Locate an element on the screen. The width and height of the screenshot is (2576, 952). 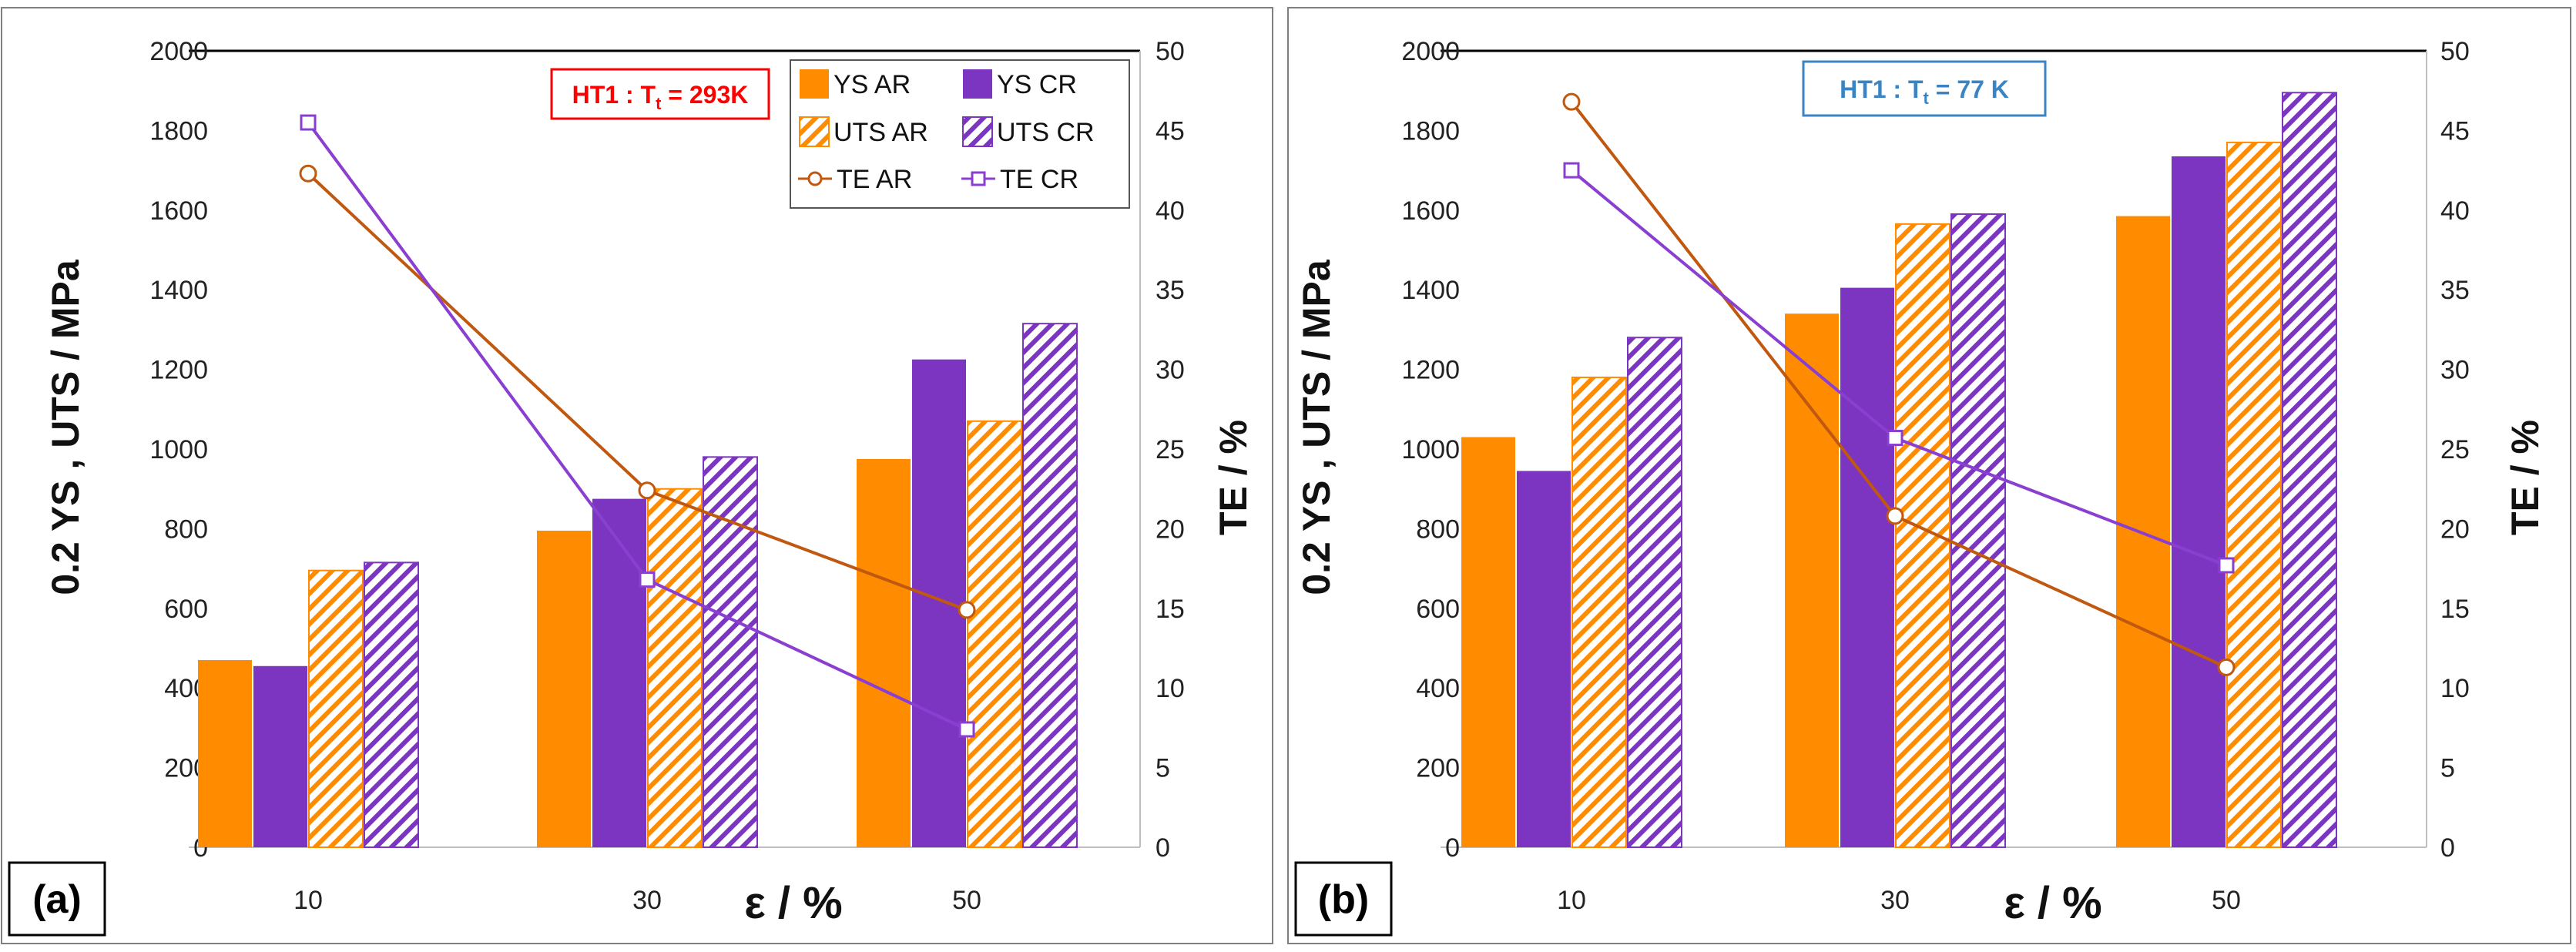
legend: YS AR YS CR UTS AR UTS CR TE AR TE CR is located at coordinates (960, 134).